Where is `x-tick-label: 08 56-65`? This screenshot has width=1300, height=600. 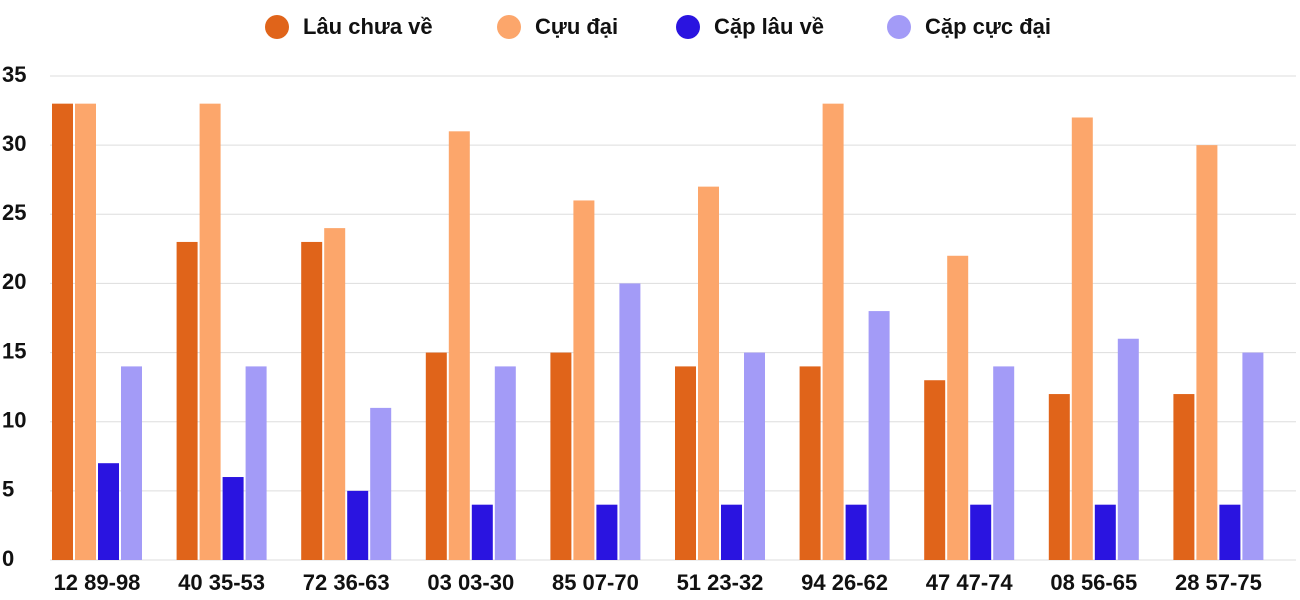
x-tick-label: 08 56-65 is located at coordinates (1093, 582).